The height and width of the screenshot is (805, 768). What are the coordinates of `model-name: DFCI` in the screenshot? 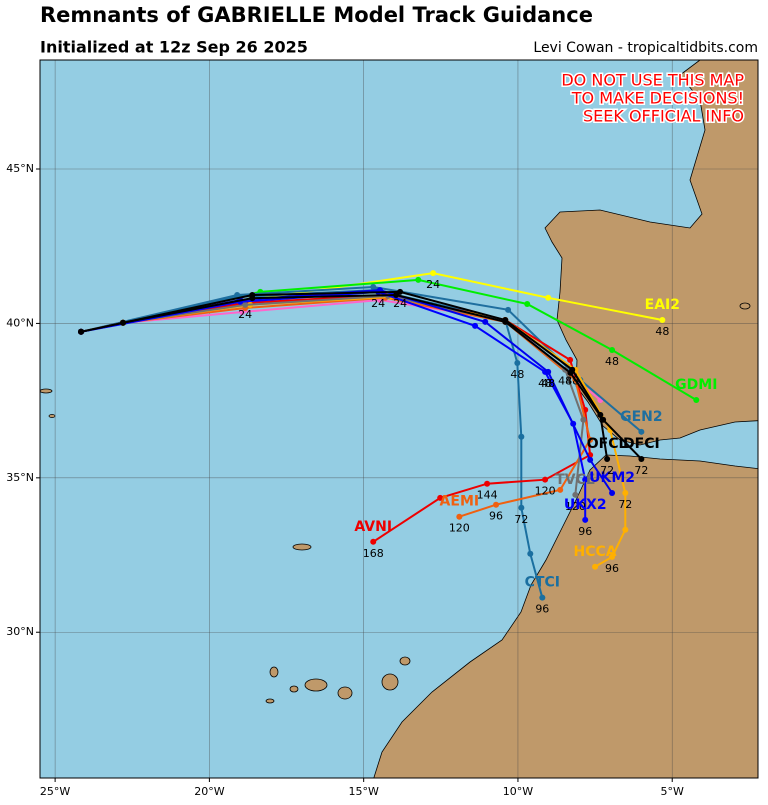 It's located at (641, 444).